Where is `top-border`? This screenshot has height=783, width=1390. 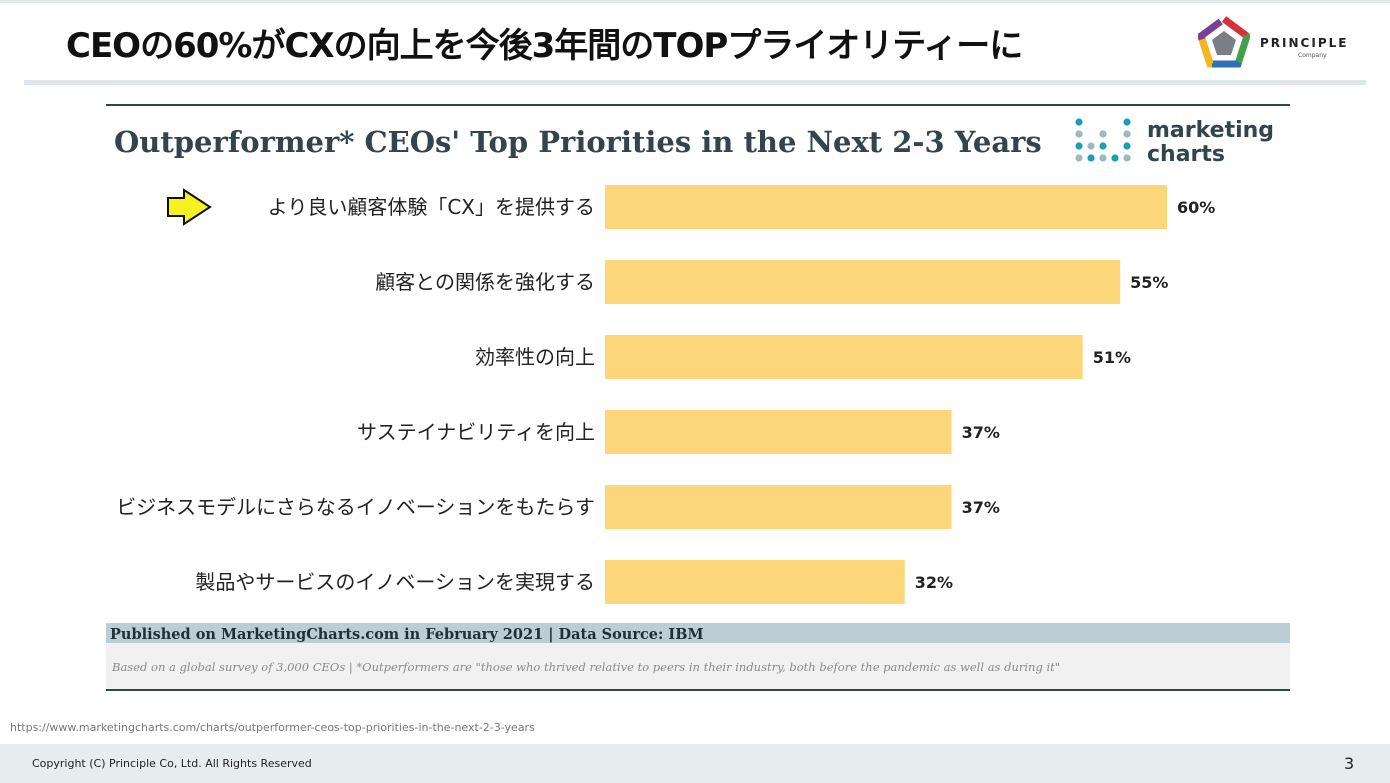 top-border is located at coordinates (695, 1).